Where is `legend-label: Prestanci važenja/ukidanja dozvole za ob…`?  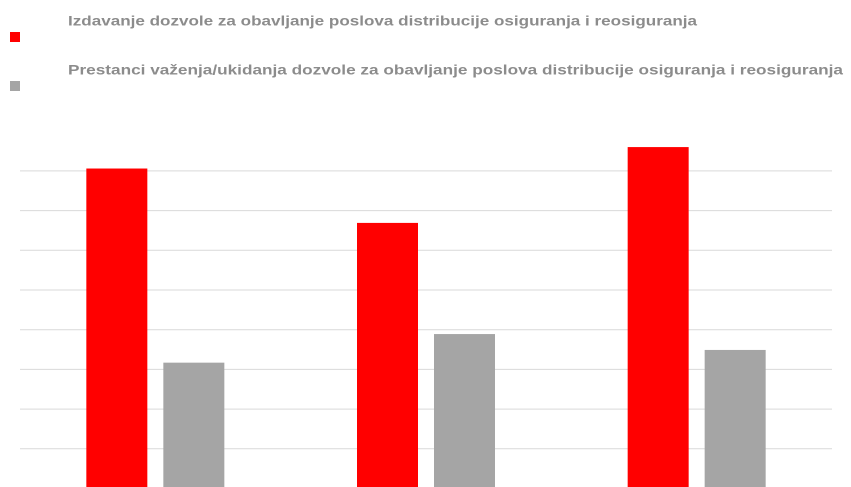 legend-label: Prestanci važenja/ukidanja dozvole za ob… is located at coordinates (455, 70).